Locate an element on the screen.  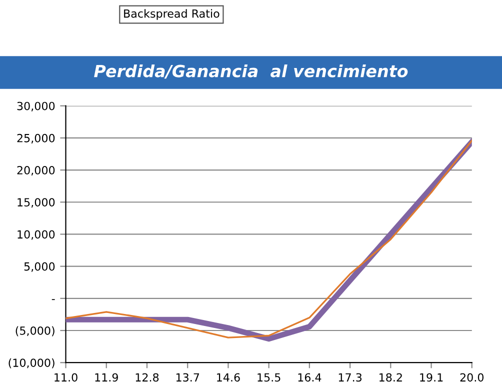
x-tick-label: 17.3 is located at coordinates (350, 377).